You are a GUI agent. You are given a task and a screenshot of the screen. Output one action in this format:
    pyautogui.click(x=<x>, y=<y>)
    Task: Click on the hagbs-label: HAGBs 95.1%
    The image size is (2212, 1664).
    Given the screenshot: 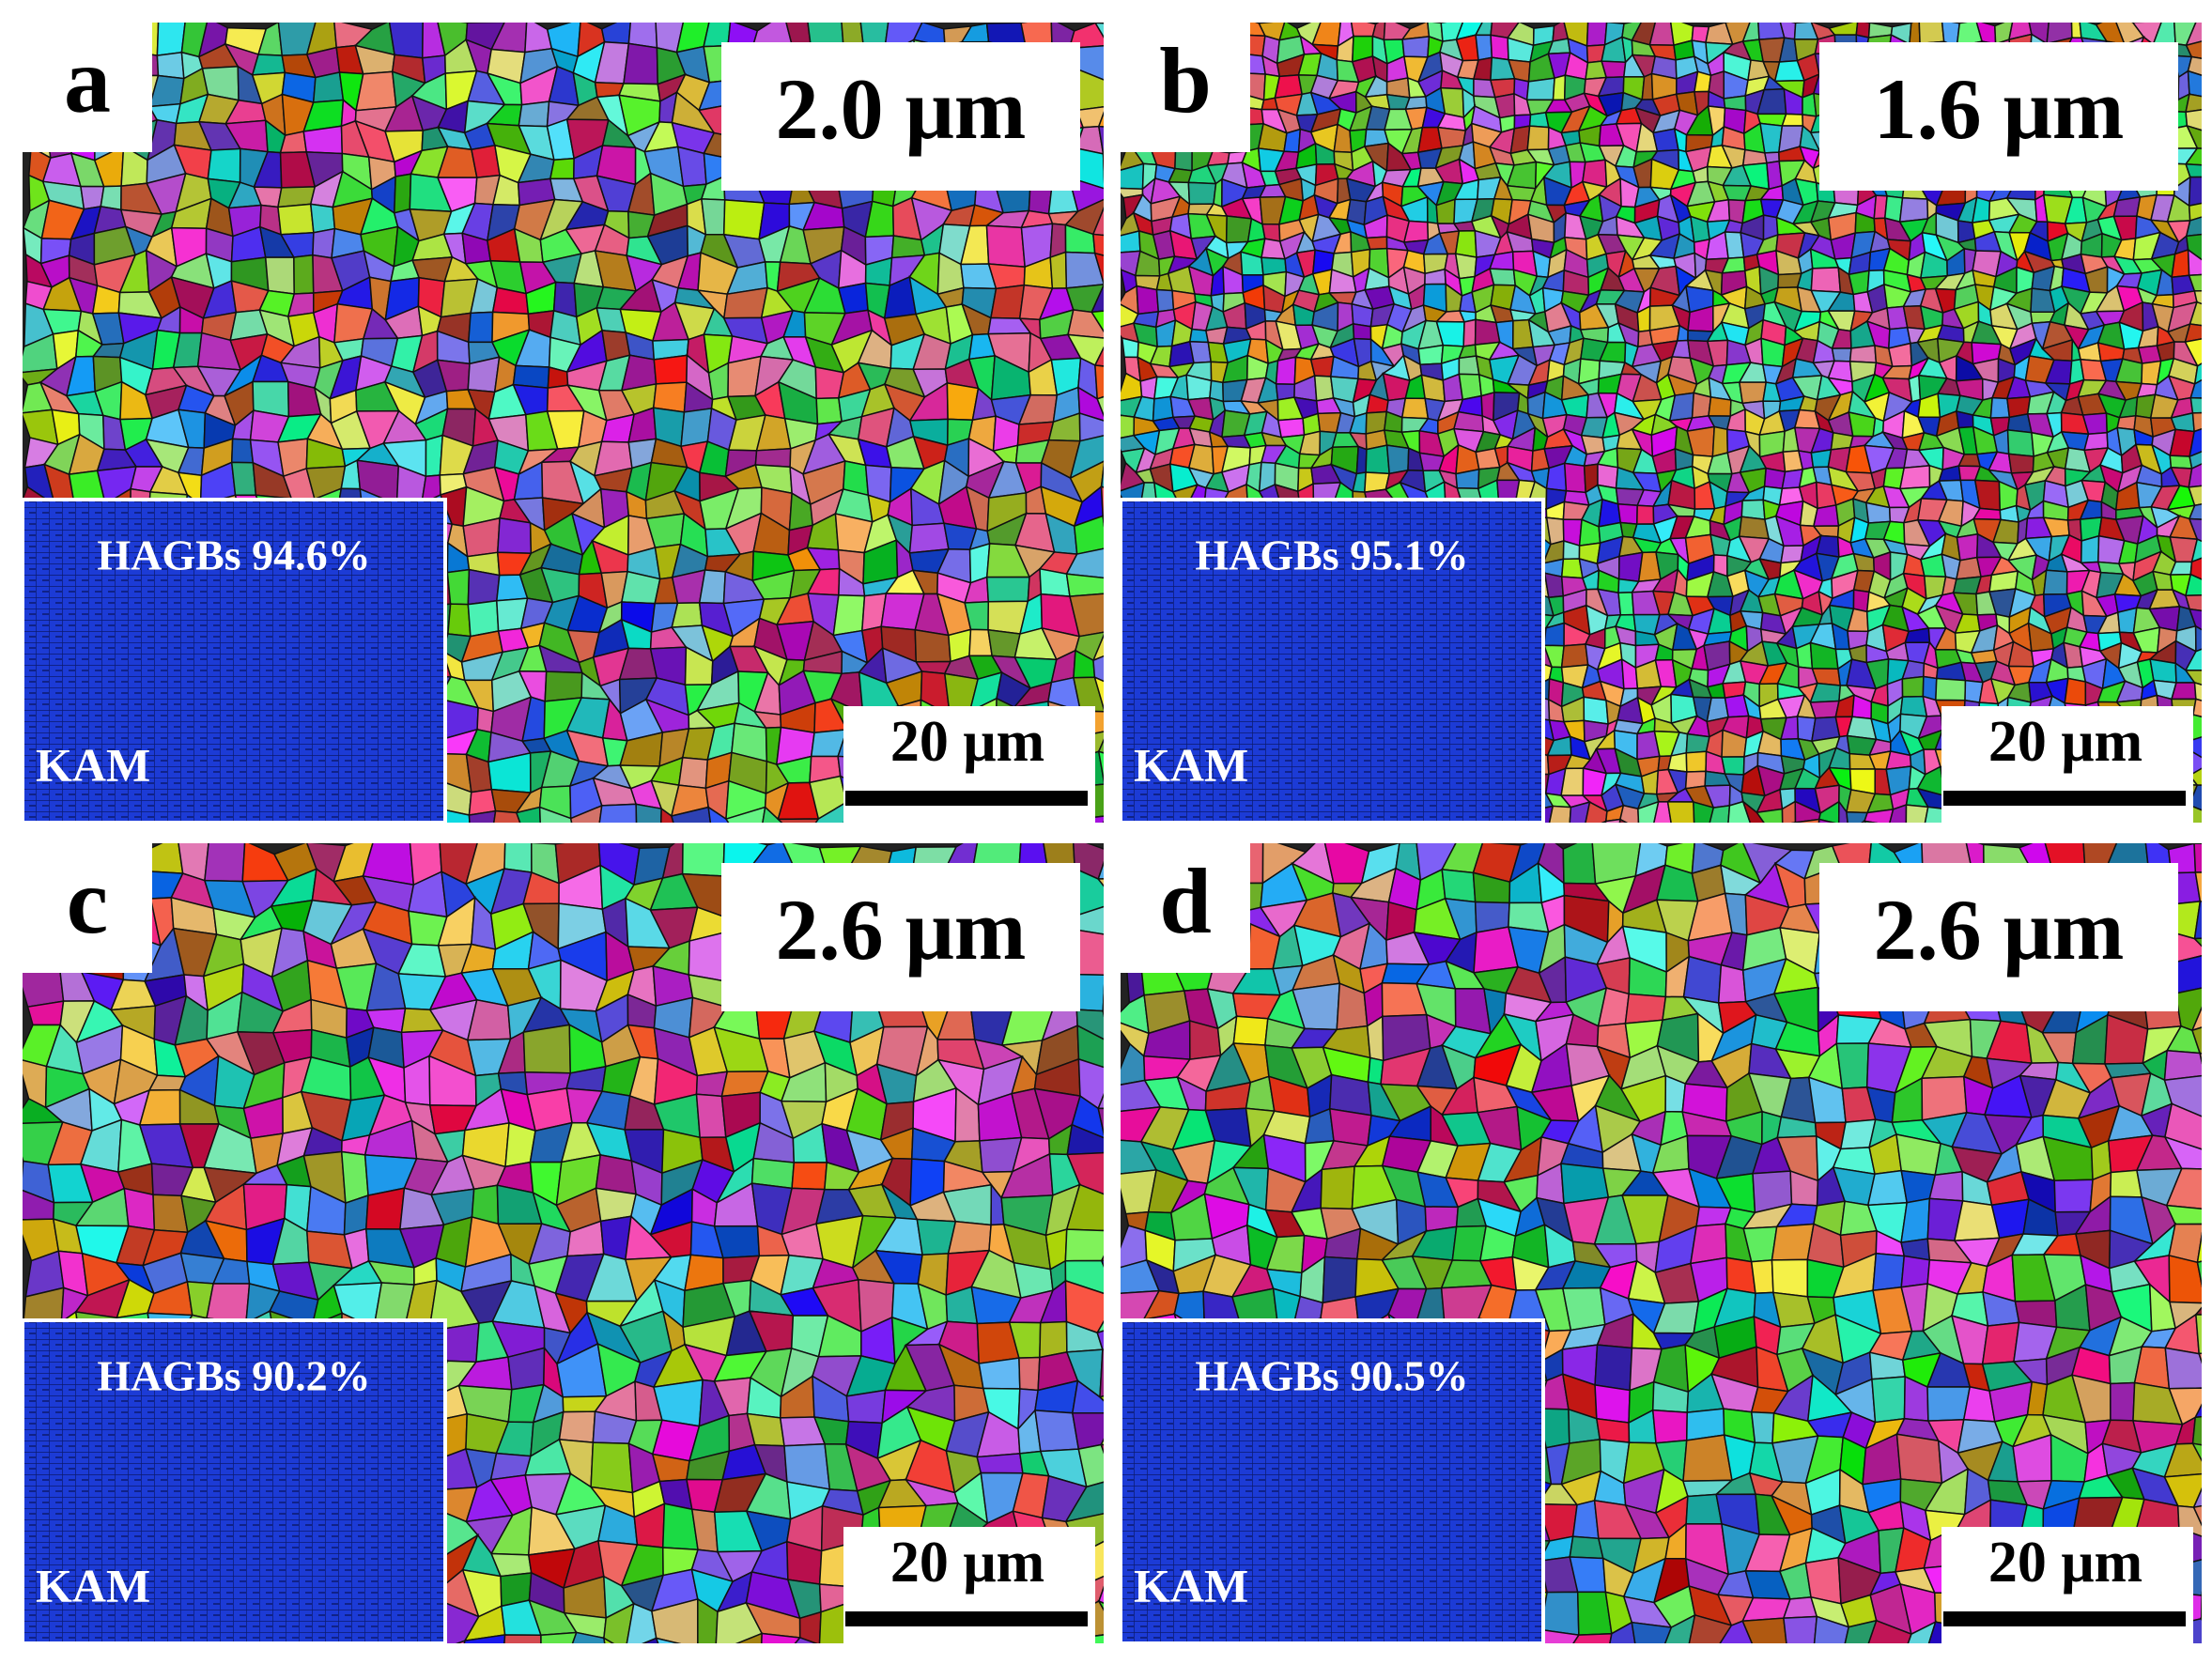 What is the action you would take?
    pyautogui.click(x=1331, y=555)
    